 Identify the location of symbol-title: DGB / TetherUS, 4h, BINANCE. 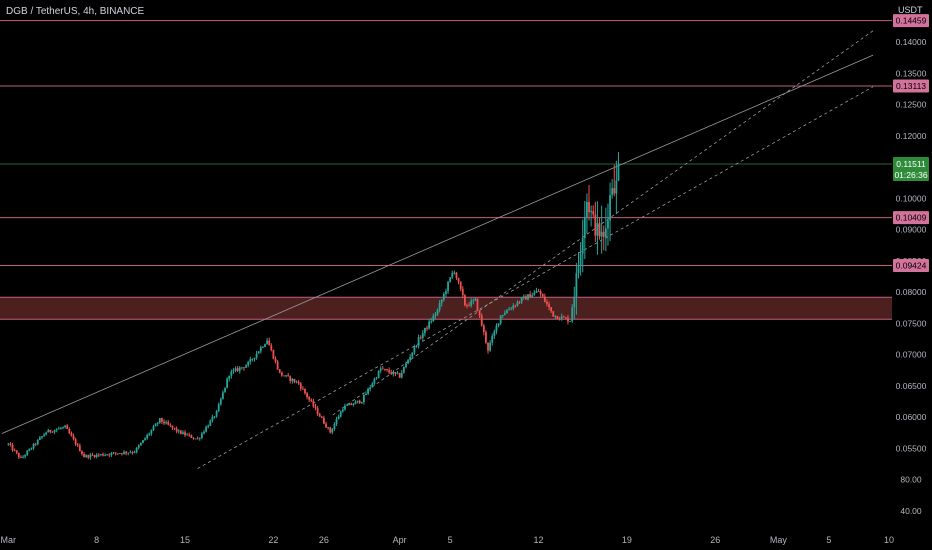
(75, 11).